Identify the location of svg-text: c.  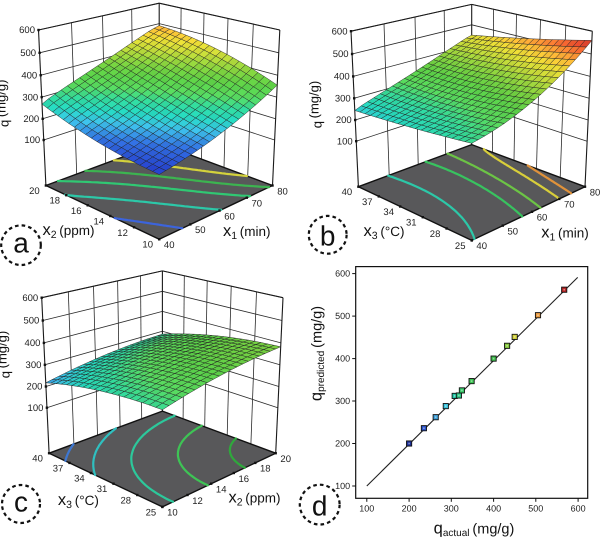
(21, 502).